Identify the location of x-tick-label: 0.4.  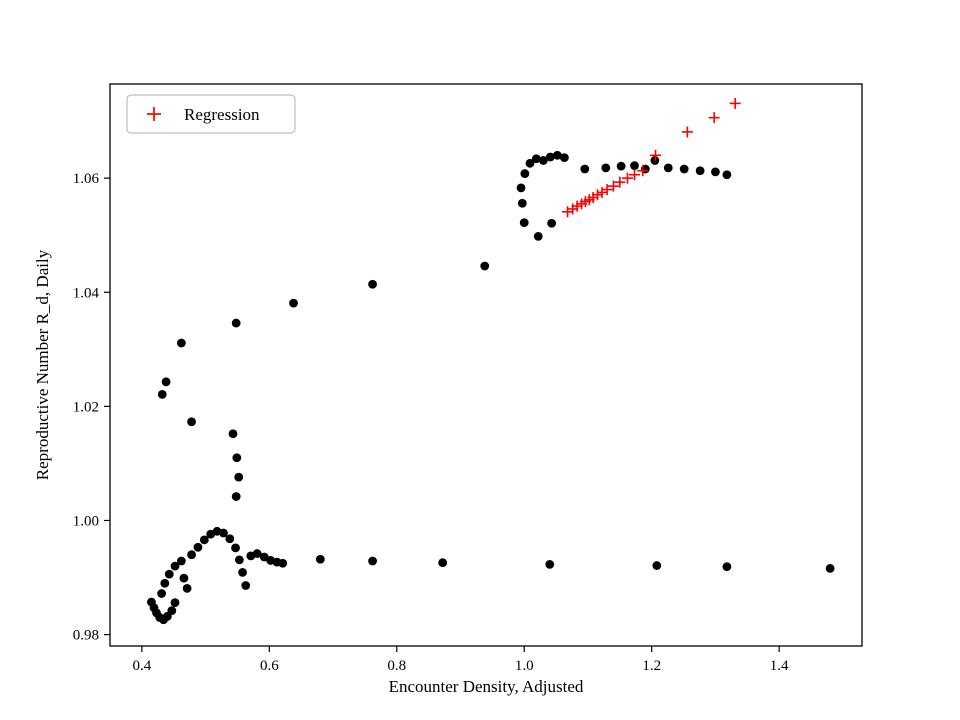
(141, 666).